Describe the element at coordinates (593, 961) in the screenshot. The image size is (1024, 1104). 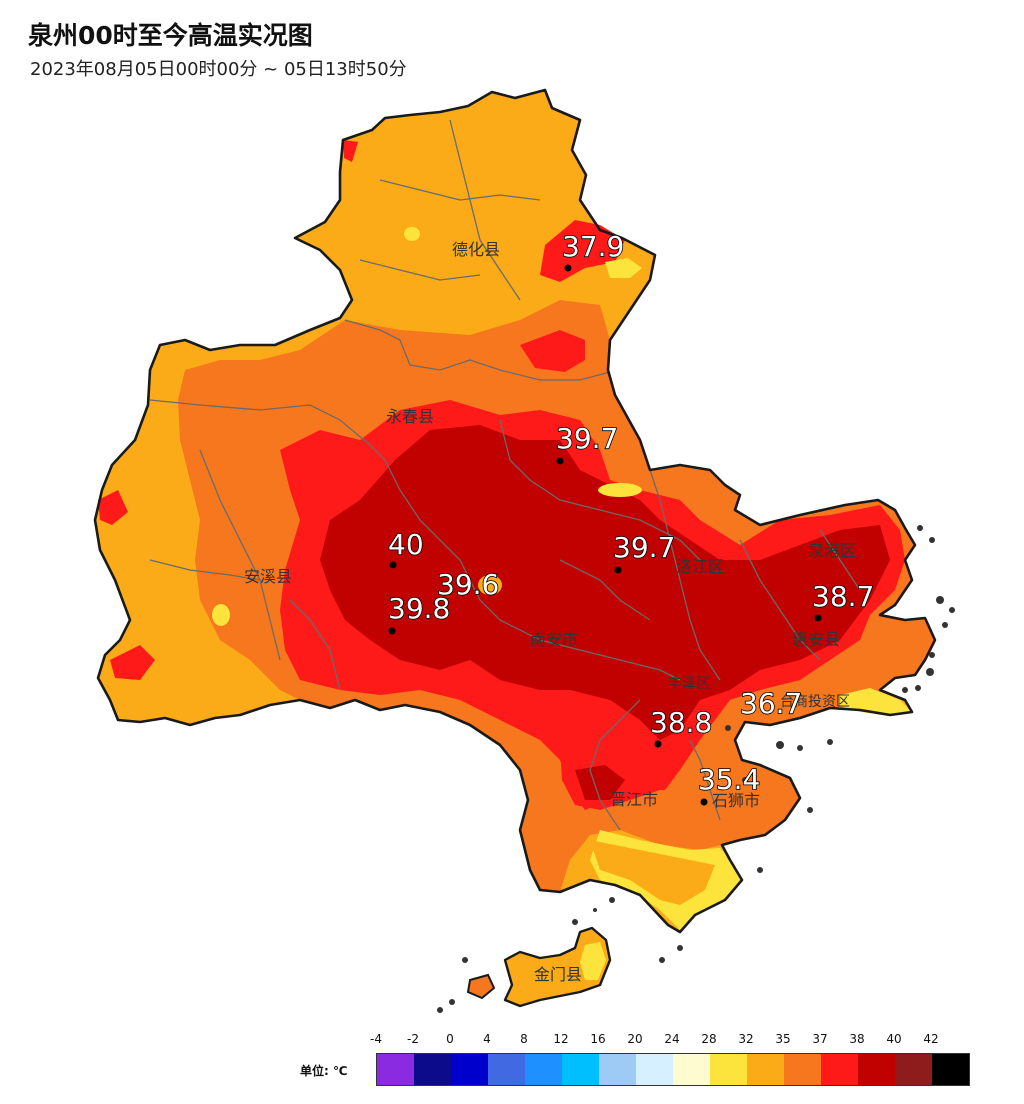
I see `jinmen-yellow-zone` at that location.